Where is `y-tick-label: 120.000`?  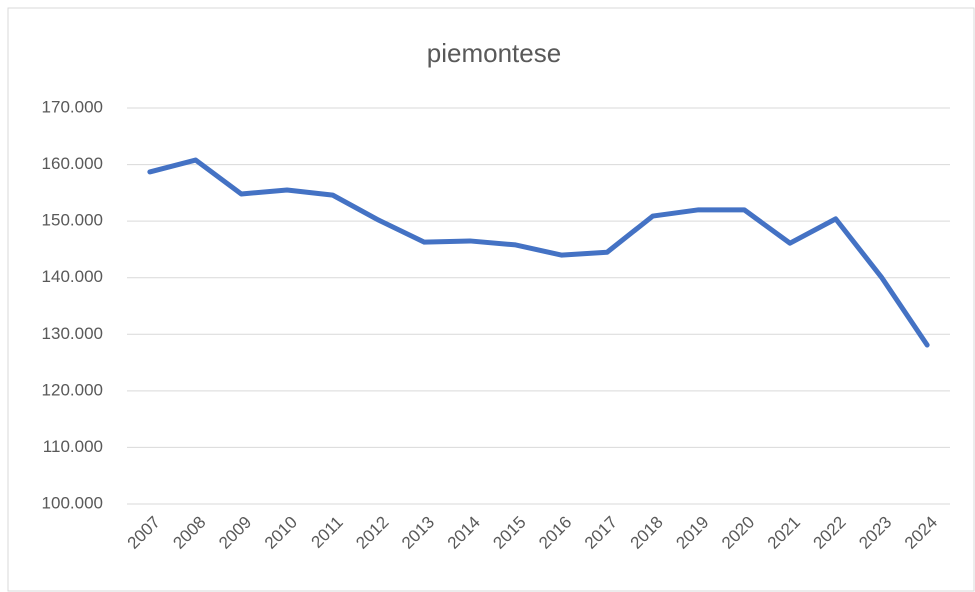 y-tick-label: 120.000 is located at coordinates (72, 389).